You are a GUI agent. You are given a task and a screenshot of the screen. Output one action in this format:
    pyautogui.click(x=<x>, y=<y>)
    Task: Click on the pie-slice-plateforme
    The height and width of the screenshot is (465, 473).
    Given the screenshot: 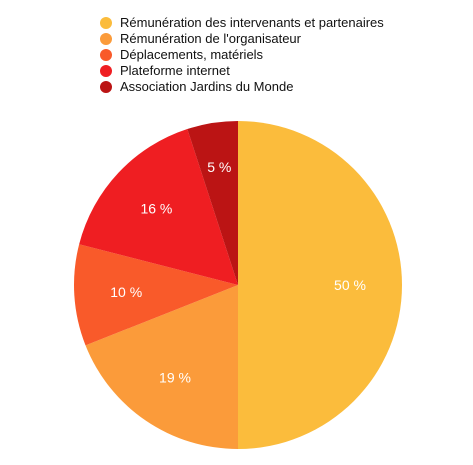 What is the action you would take?
    pyautogui.click(x=159, y=207)
    